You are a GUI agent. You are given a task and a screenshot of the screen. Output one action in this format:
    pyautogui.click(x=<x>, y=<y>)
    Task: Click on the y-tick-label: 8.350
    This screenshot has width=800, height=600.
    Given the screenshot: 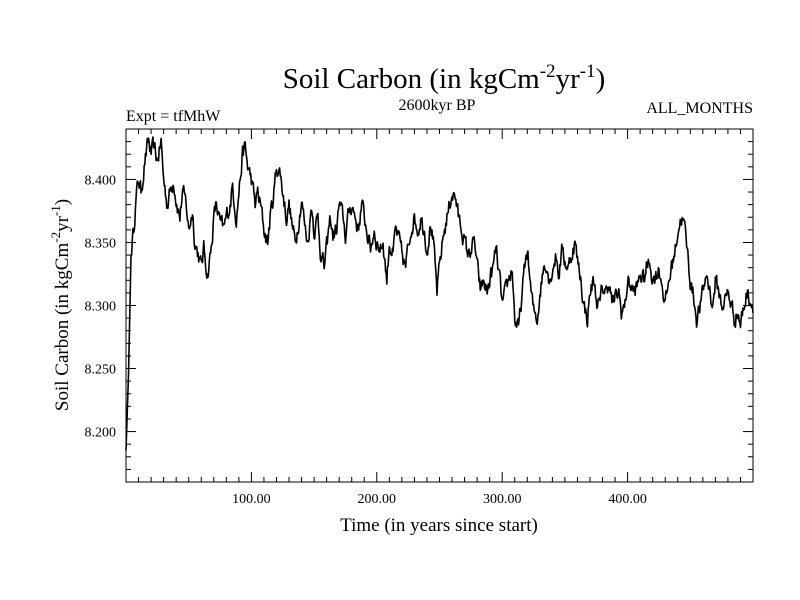 What is the action you would take?
    pyautogui.click(x=101, y=243)
    